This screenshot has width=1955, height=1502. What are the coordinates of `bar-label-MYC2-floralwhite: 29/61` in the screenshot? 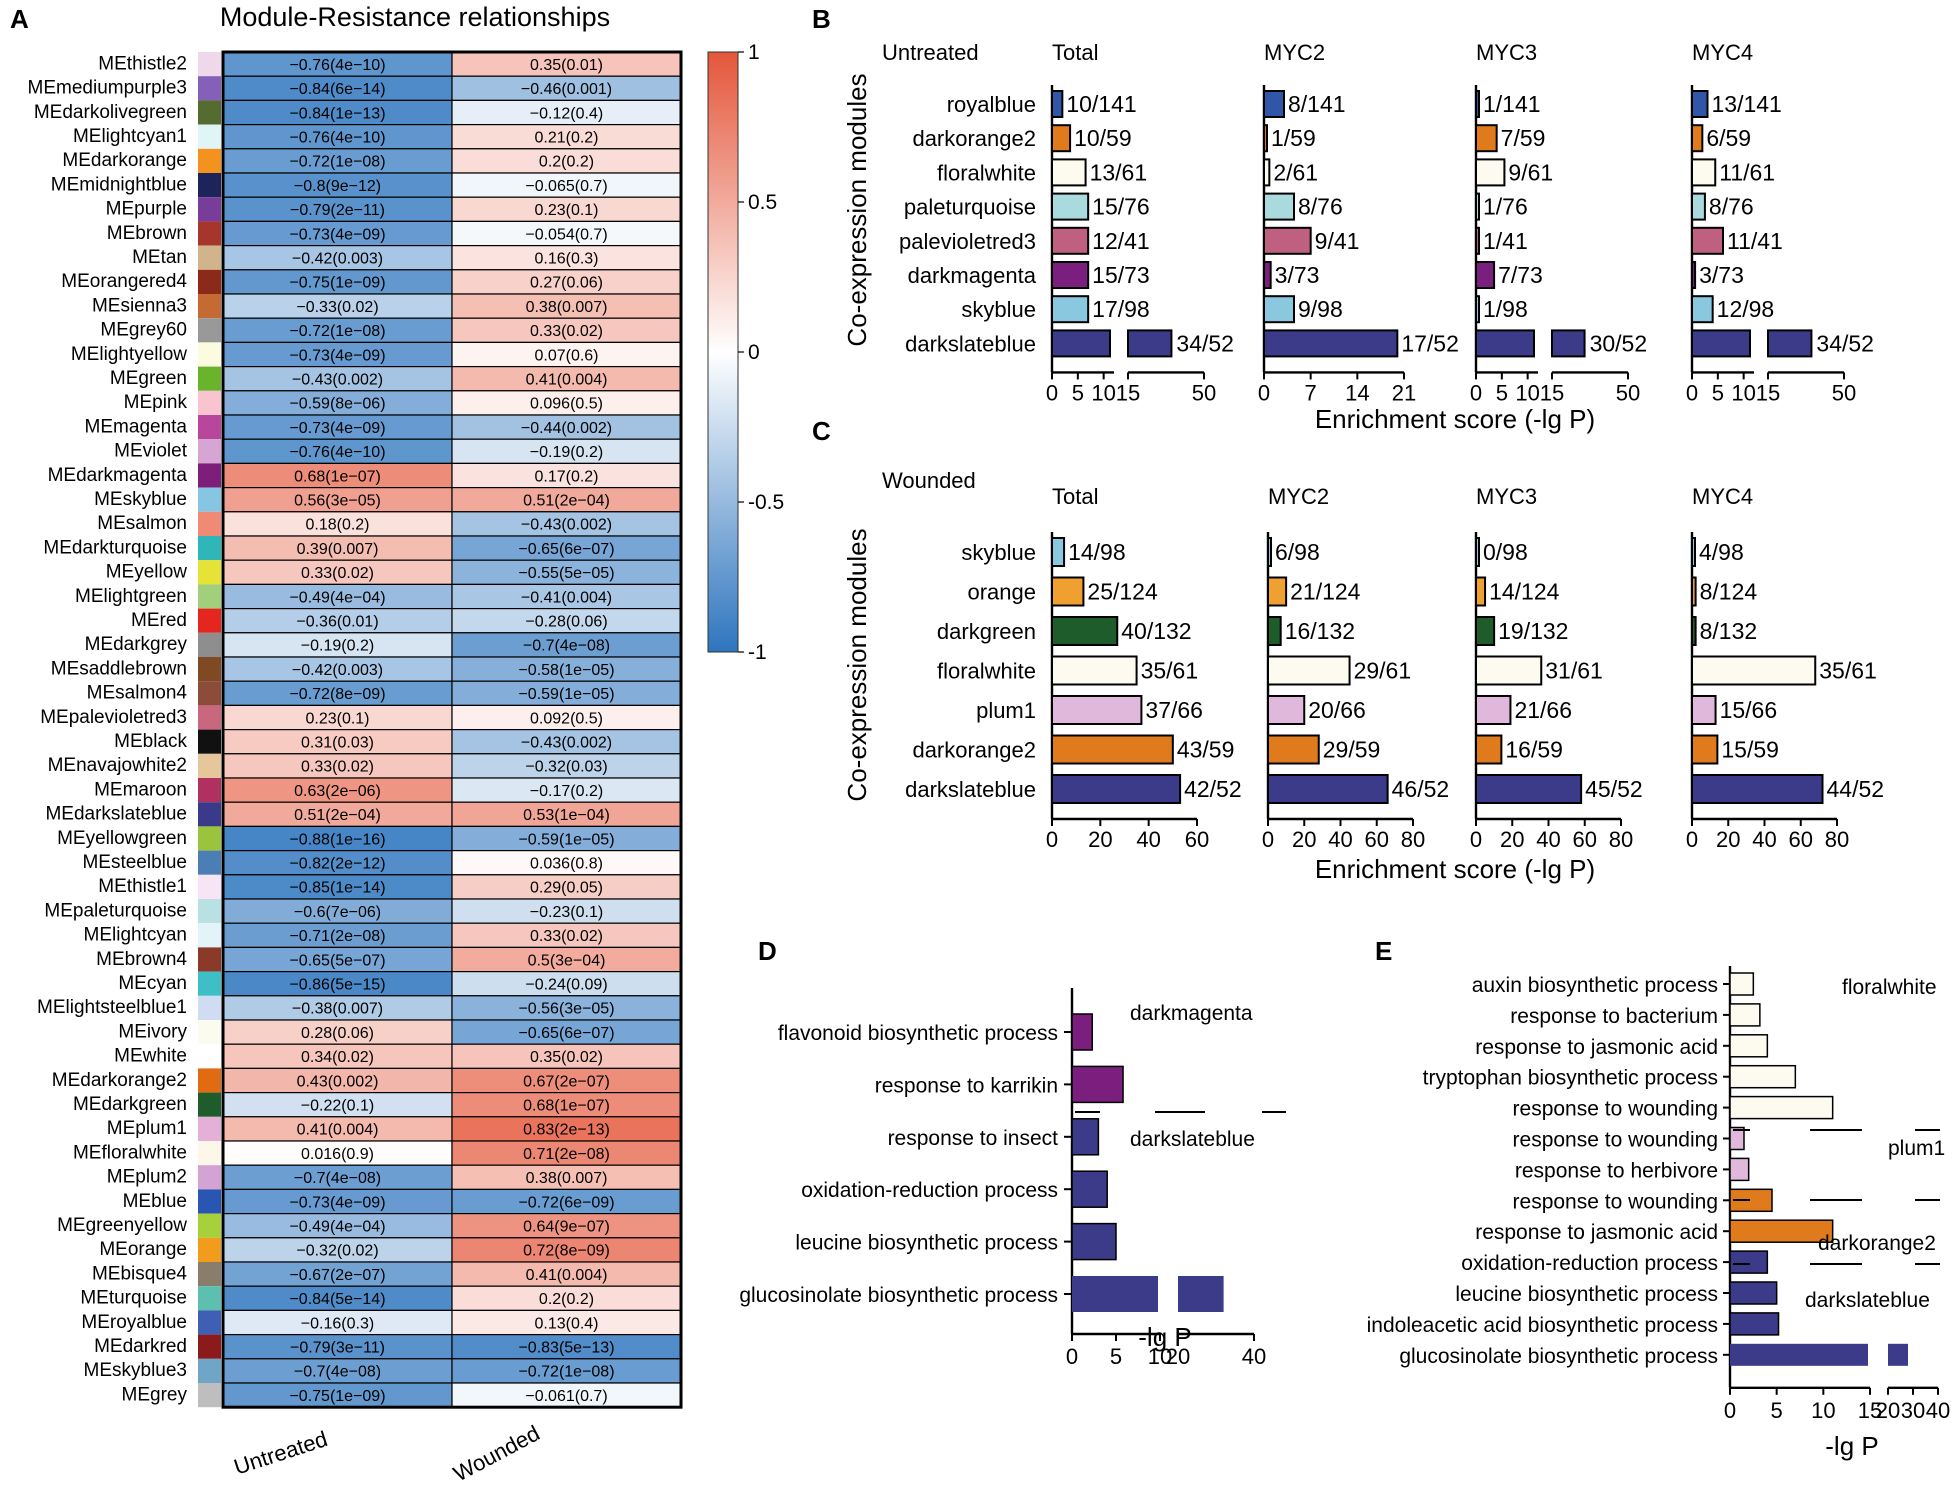 It's located at (1383, 671).